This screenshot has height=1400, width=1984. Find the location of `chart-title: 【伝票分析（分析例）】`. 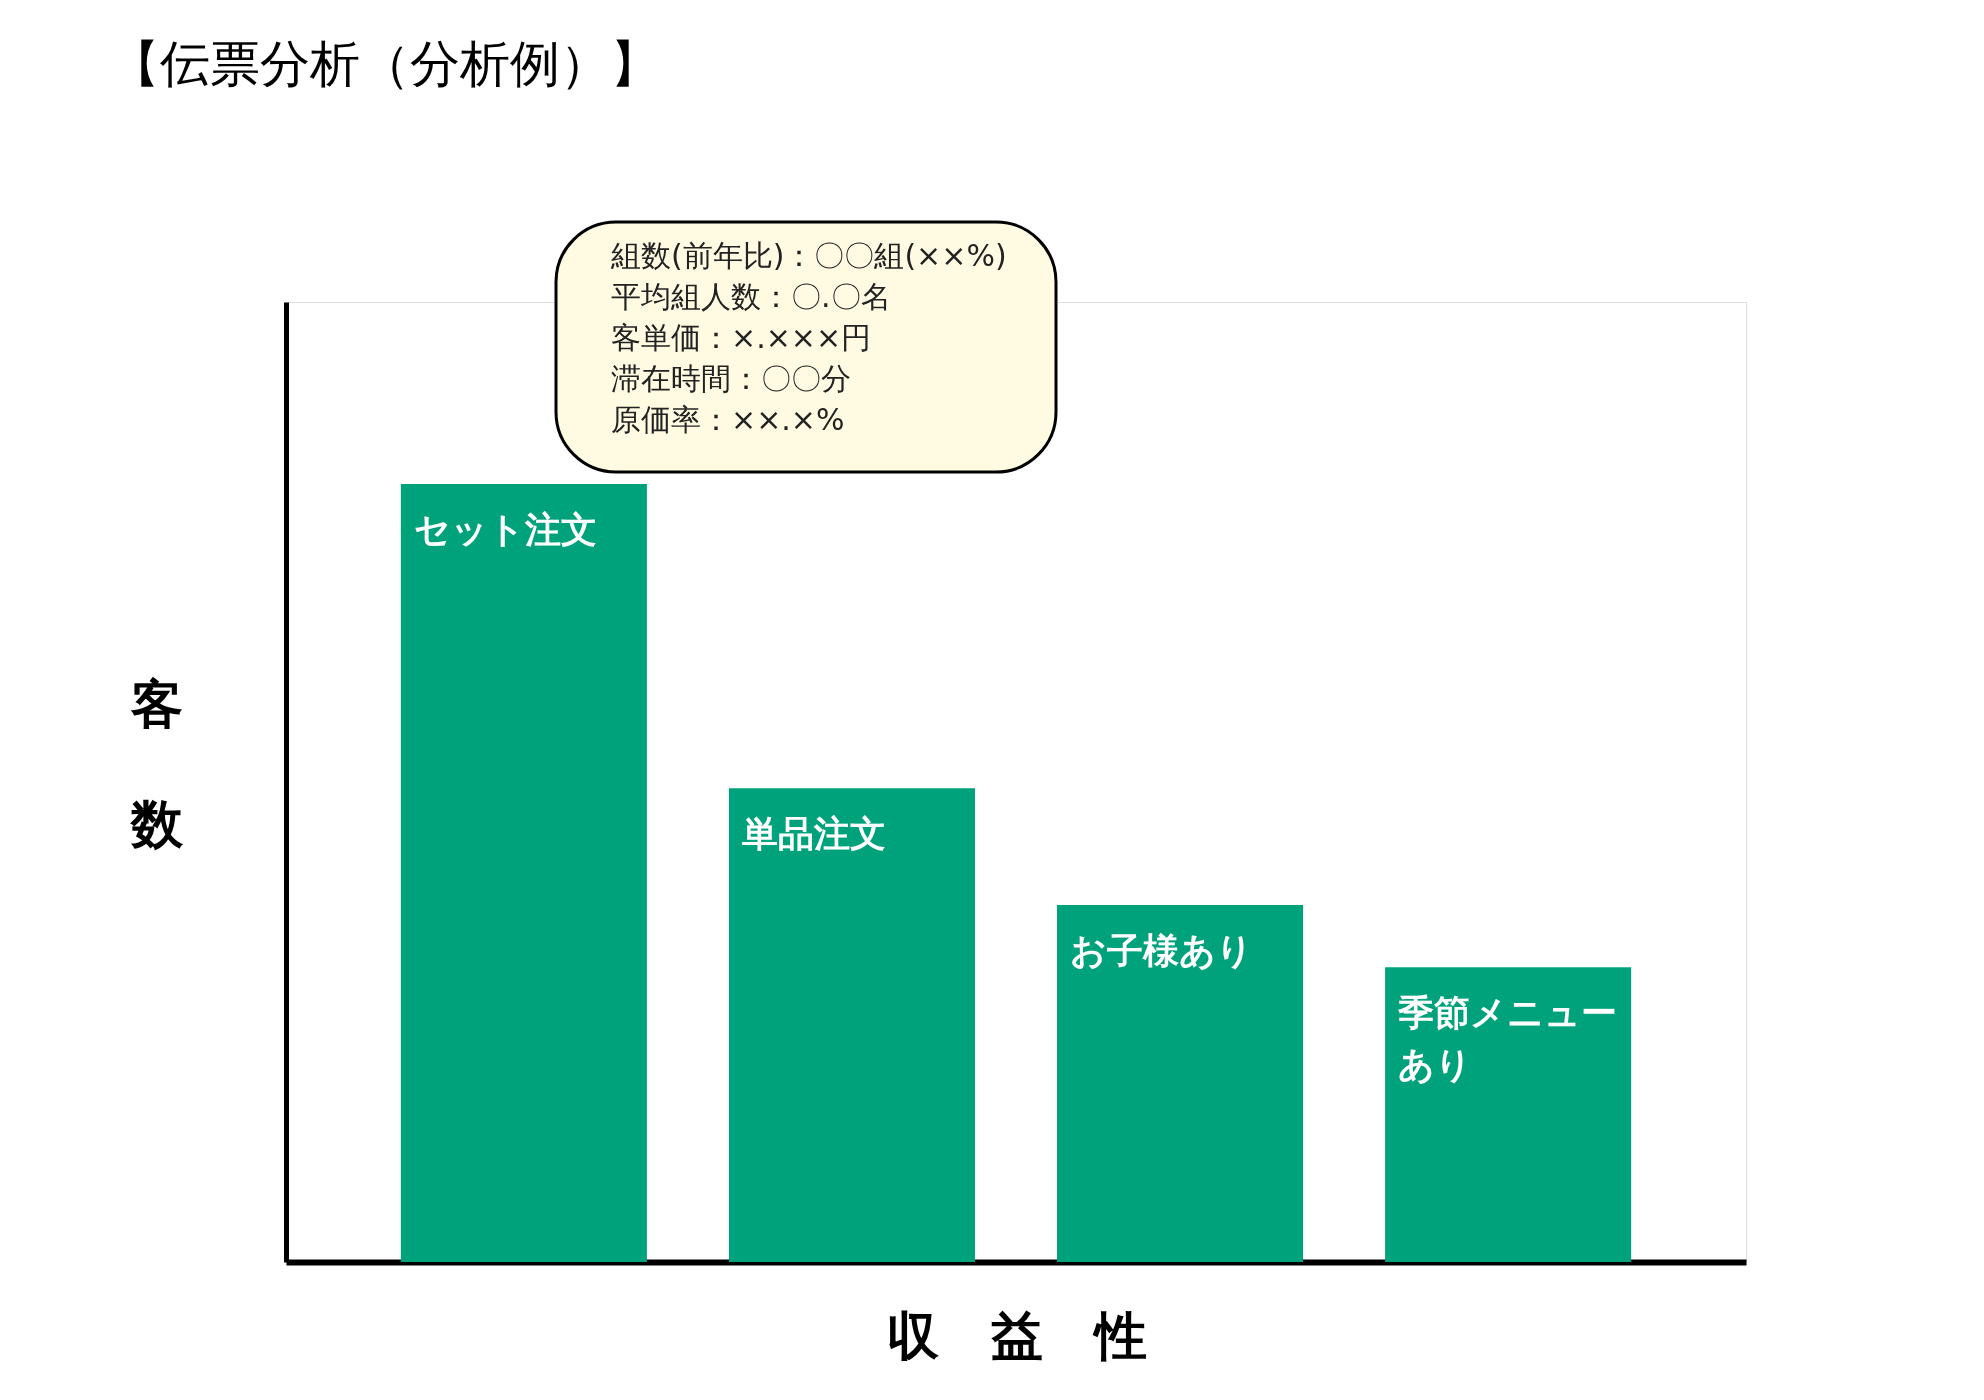

chart-title: 【伝票分析（分析例）】 is located at coordinates (385, 63).